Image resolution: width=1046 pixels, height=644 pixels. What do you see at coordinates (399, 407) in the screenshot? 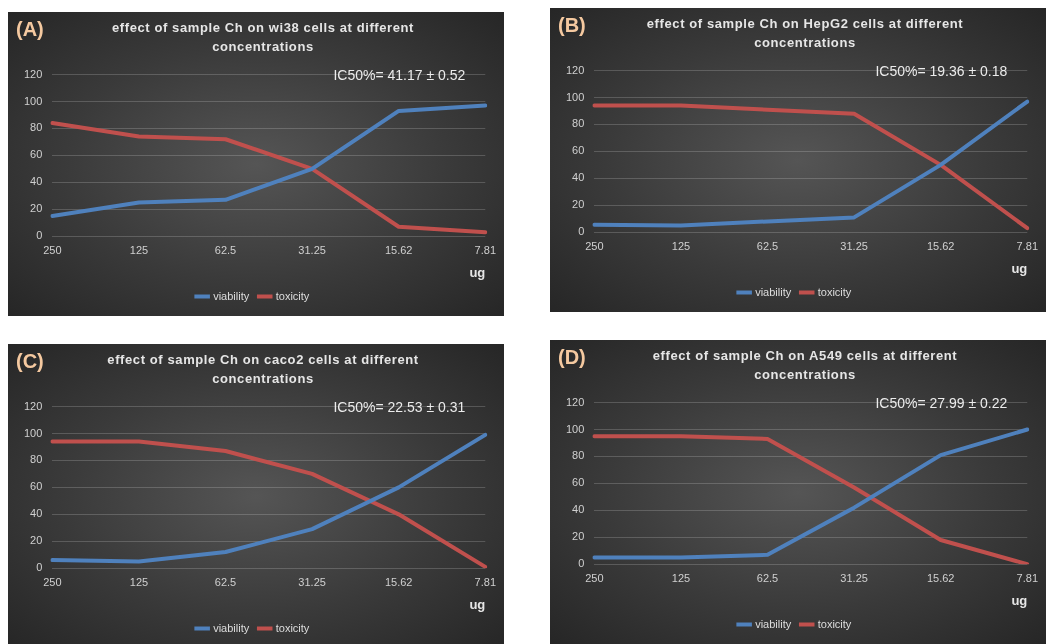
I see `annotation: IC50%= 22.53 ± 0.31` at bounding box center [399, 407].